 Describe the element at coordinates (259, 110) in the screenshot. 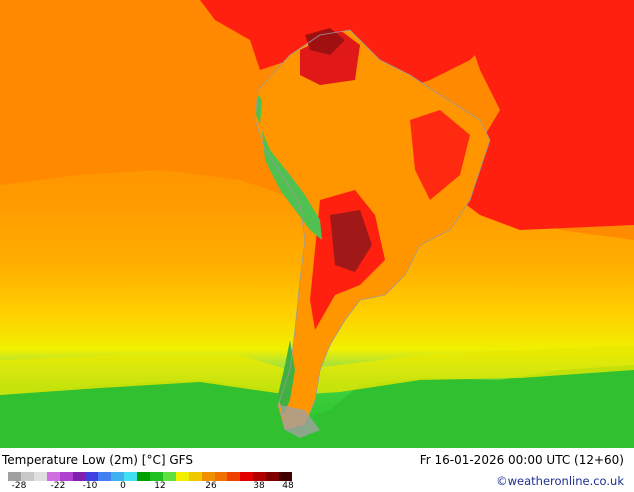

I see `andes-north-strip` at that location.